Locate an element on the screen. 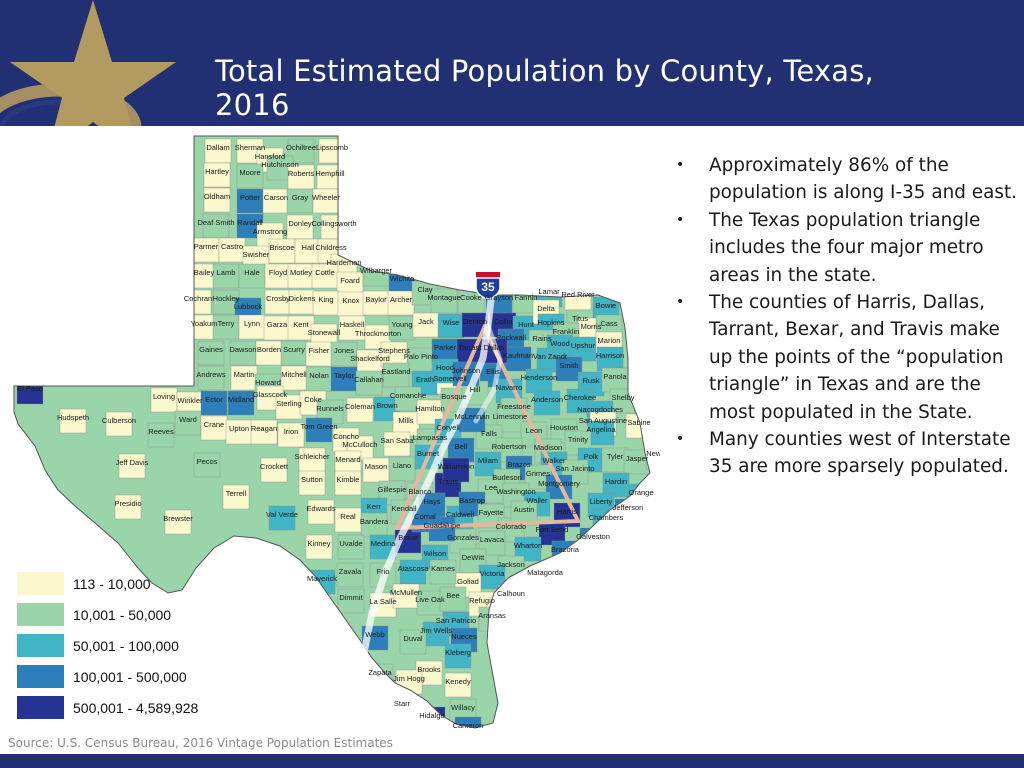 This screenshot has width=1024, height=768. county-label: Winkler is located at coordinates (190, 400).